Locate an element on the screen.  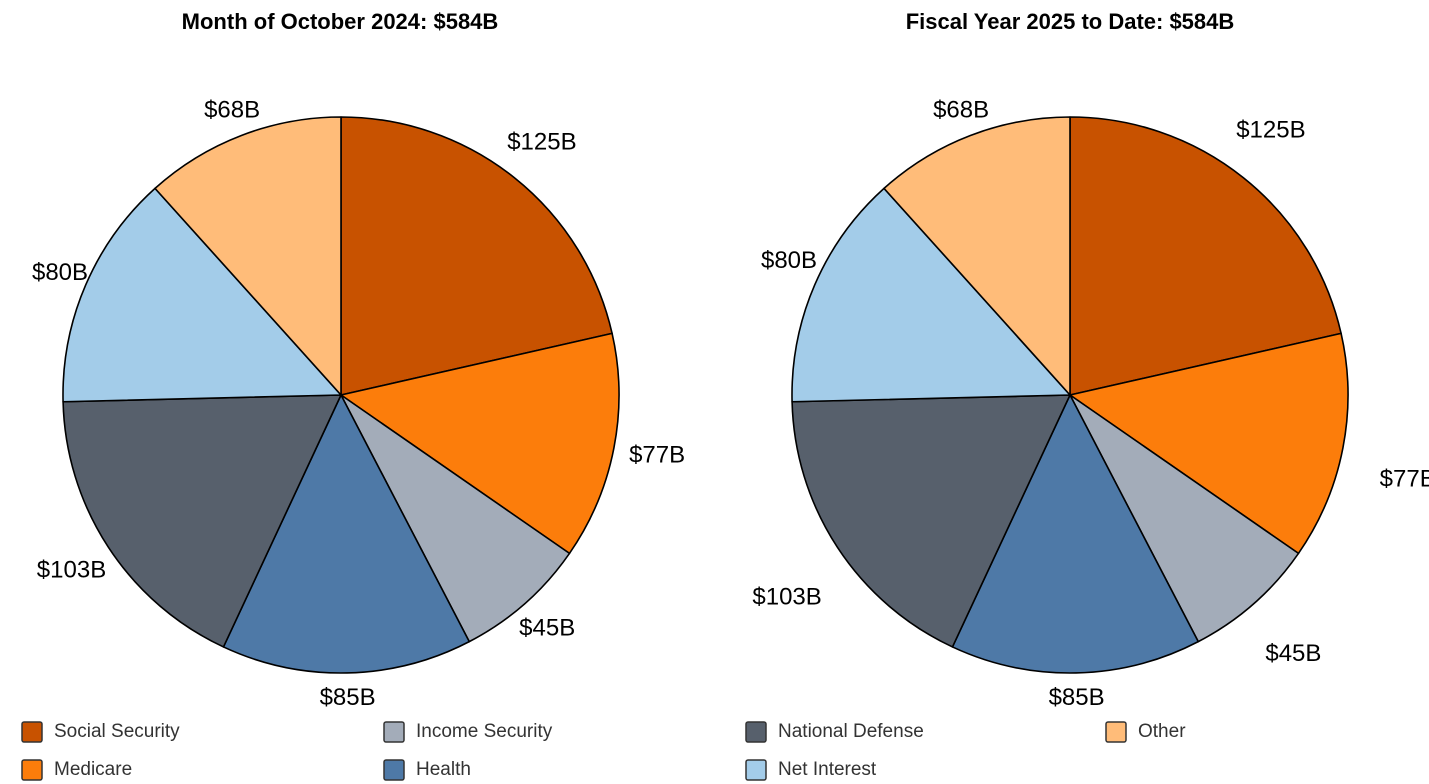
legend-label-medicare: Medicare is located at coordinates (93, 769).